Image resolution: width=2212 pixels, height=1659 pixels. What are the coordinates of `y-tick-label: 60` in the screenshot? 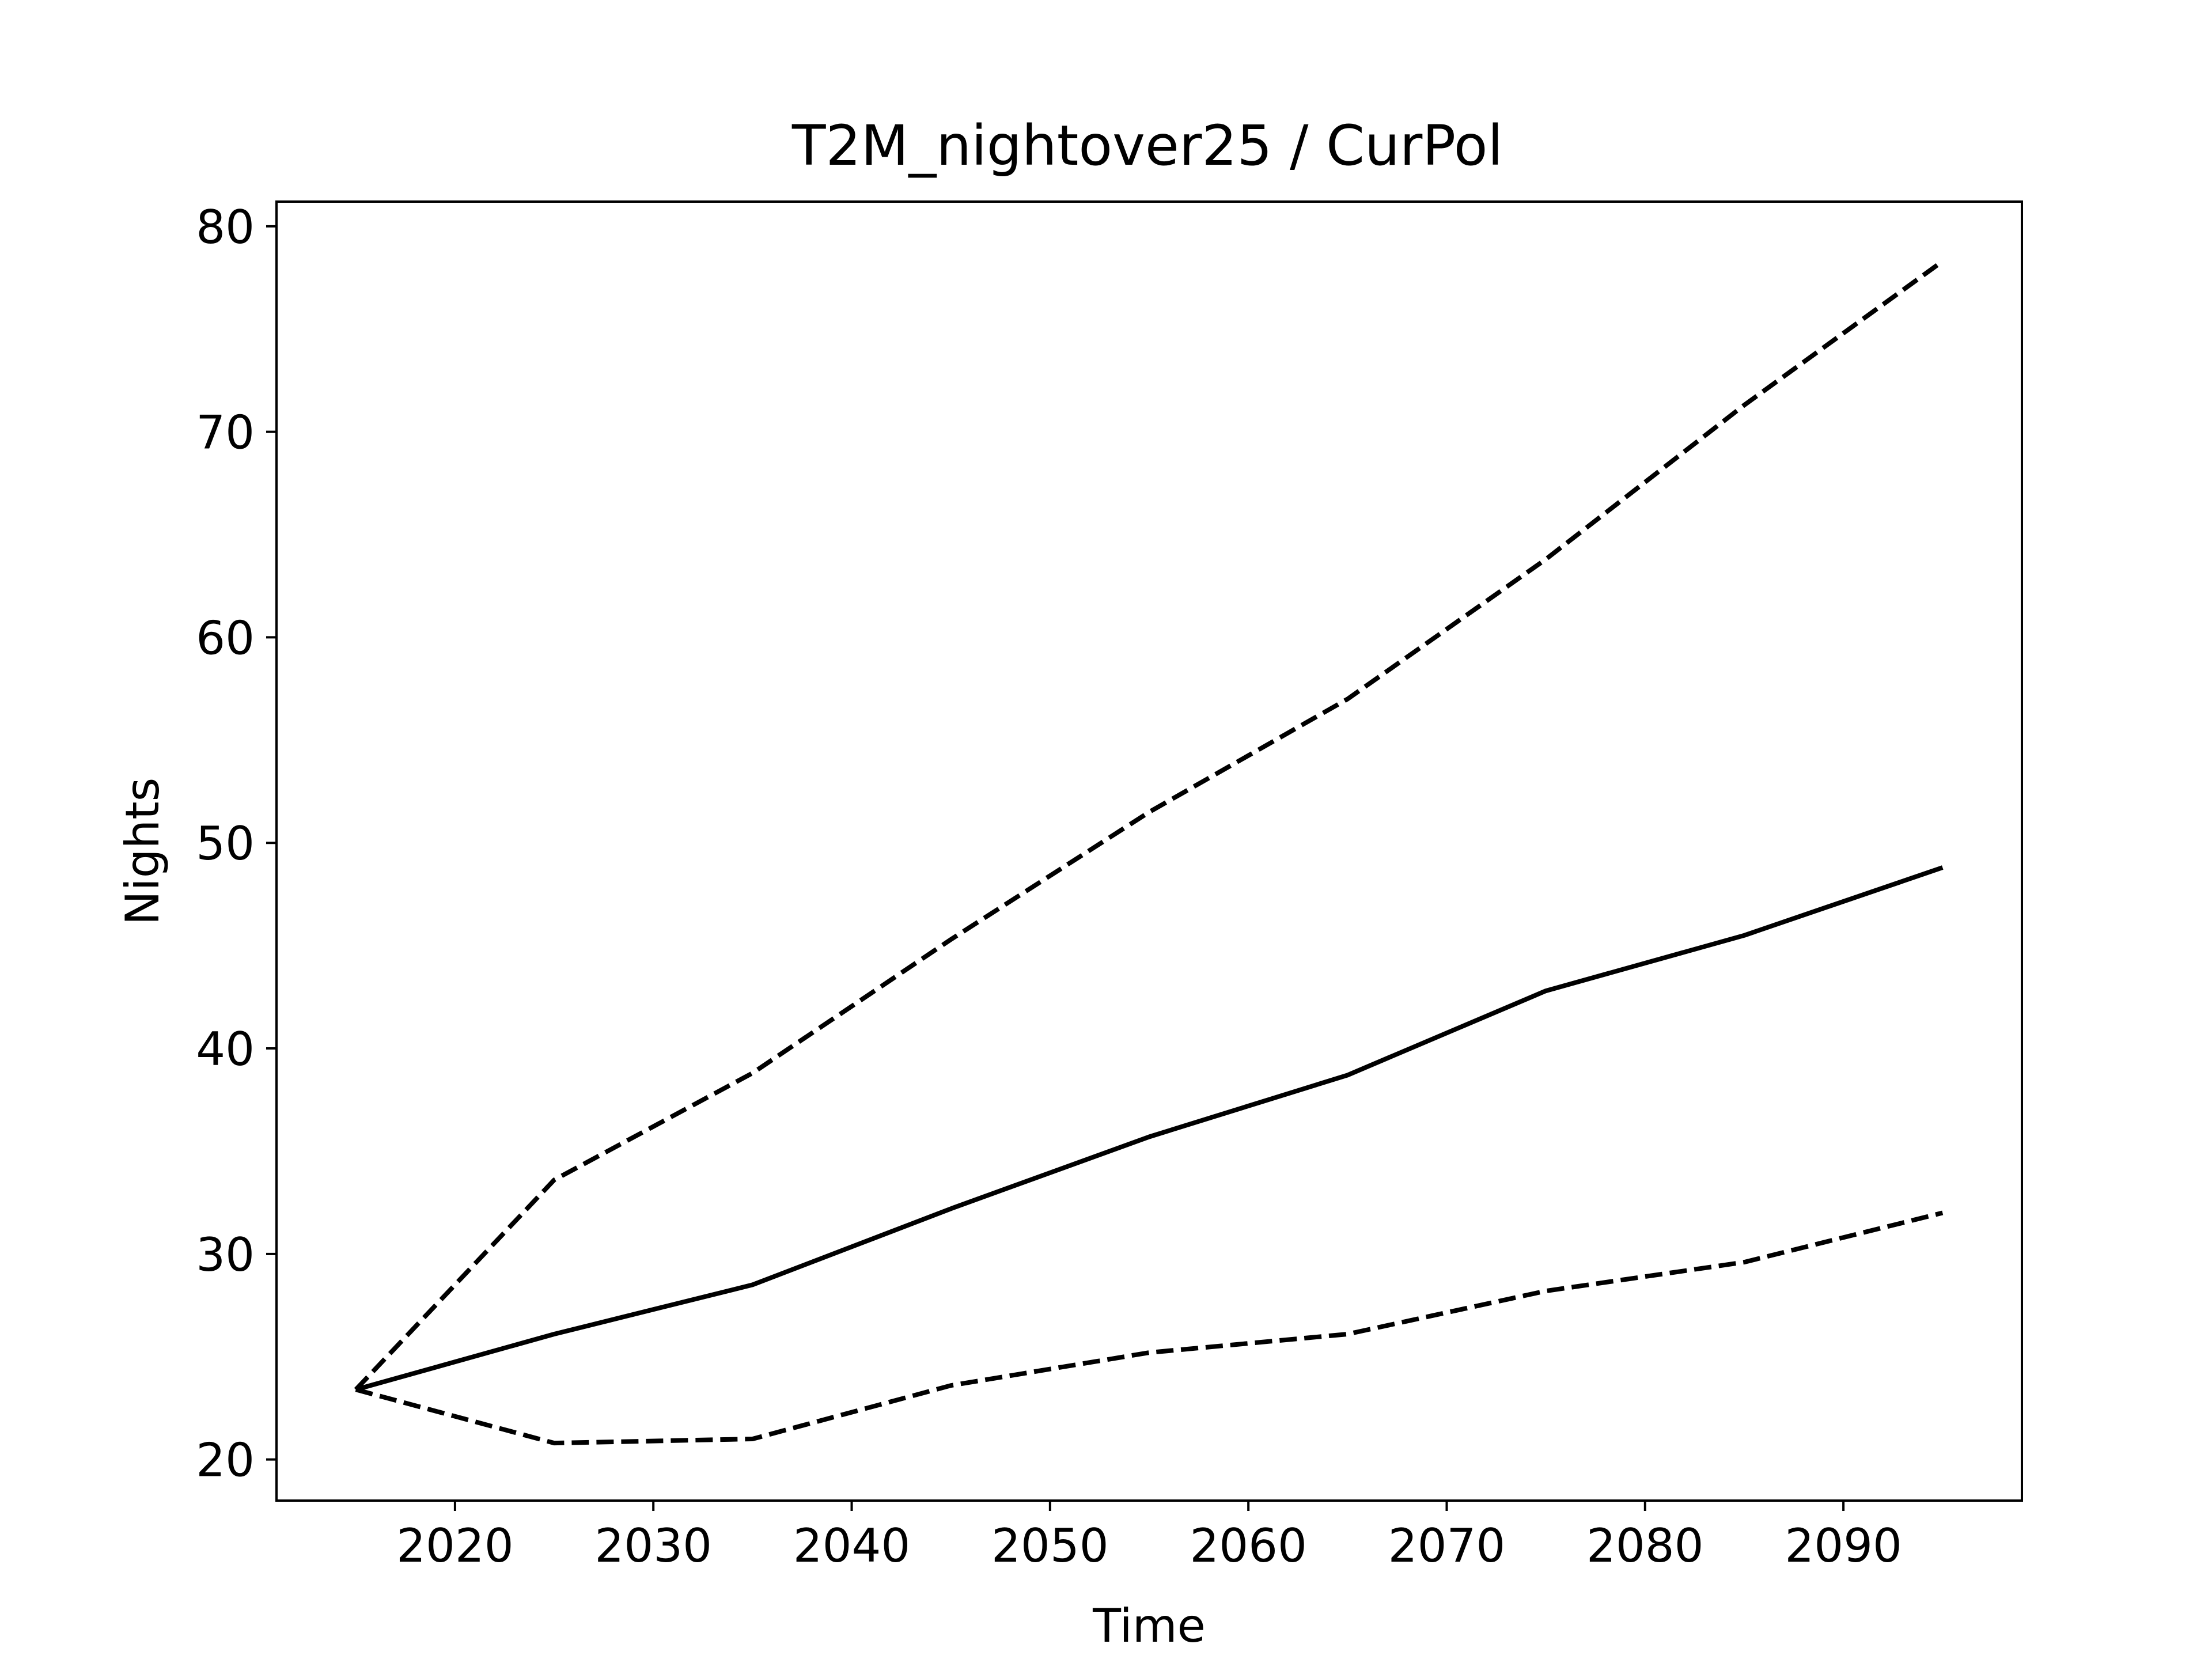 It's located at (225, 638).